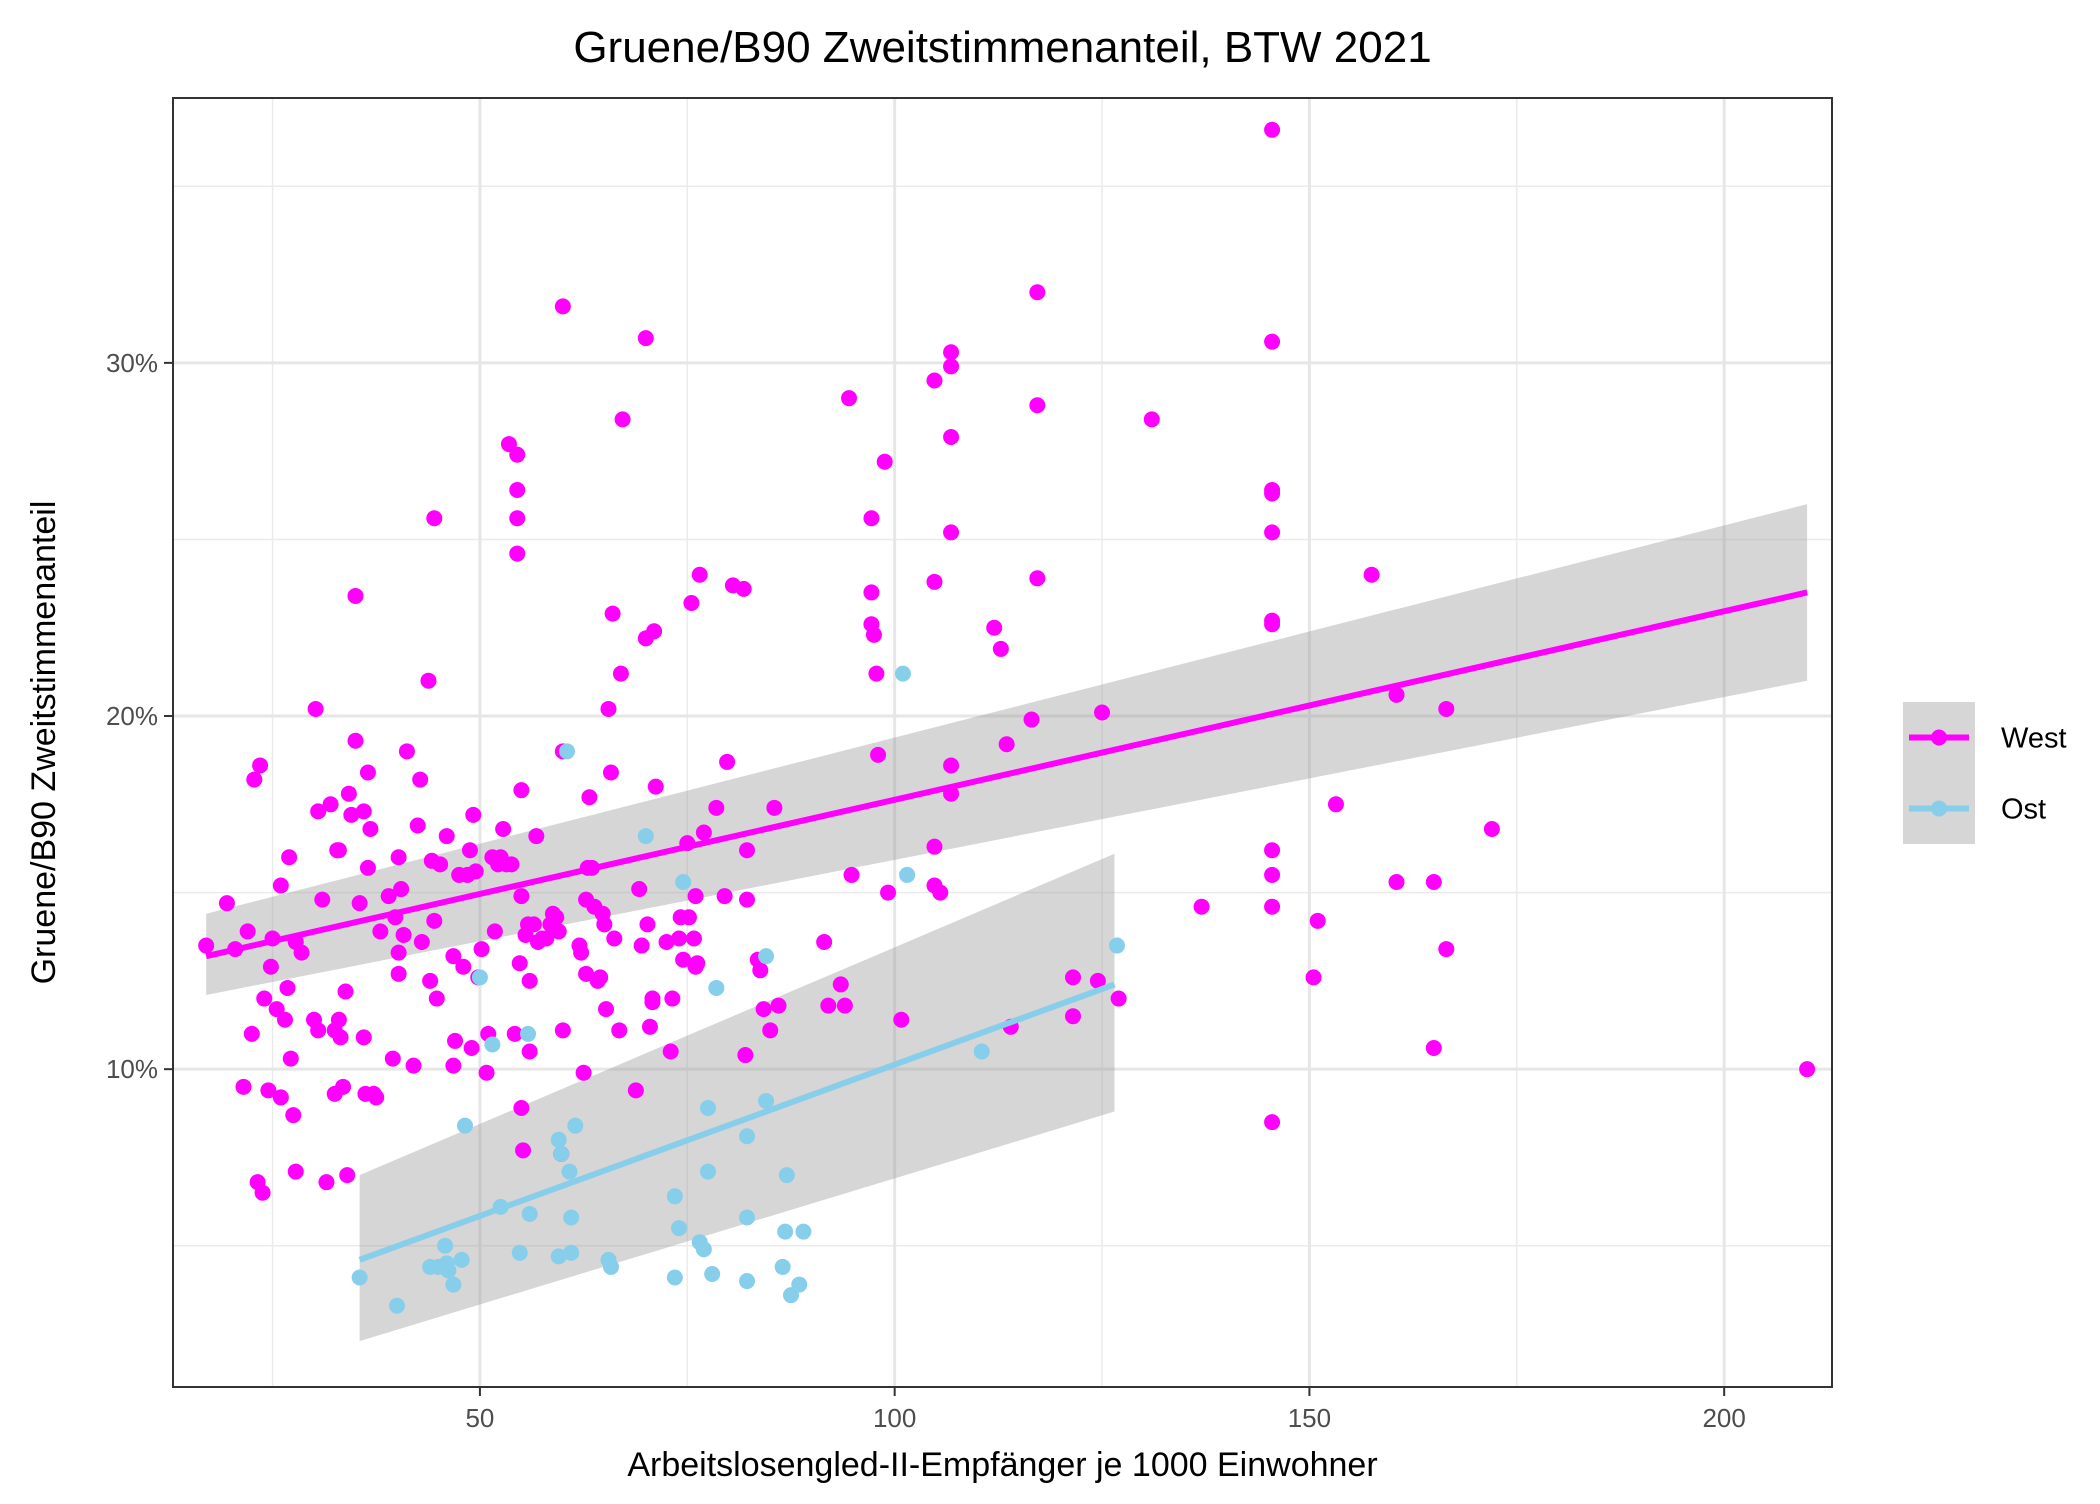 Image resolution: width=2100 pixels, height=1504 pixels. I want to click on x-tick-label: 200, so click(1723, 1418).